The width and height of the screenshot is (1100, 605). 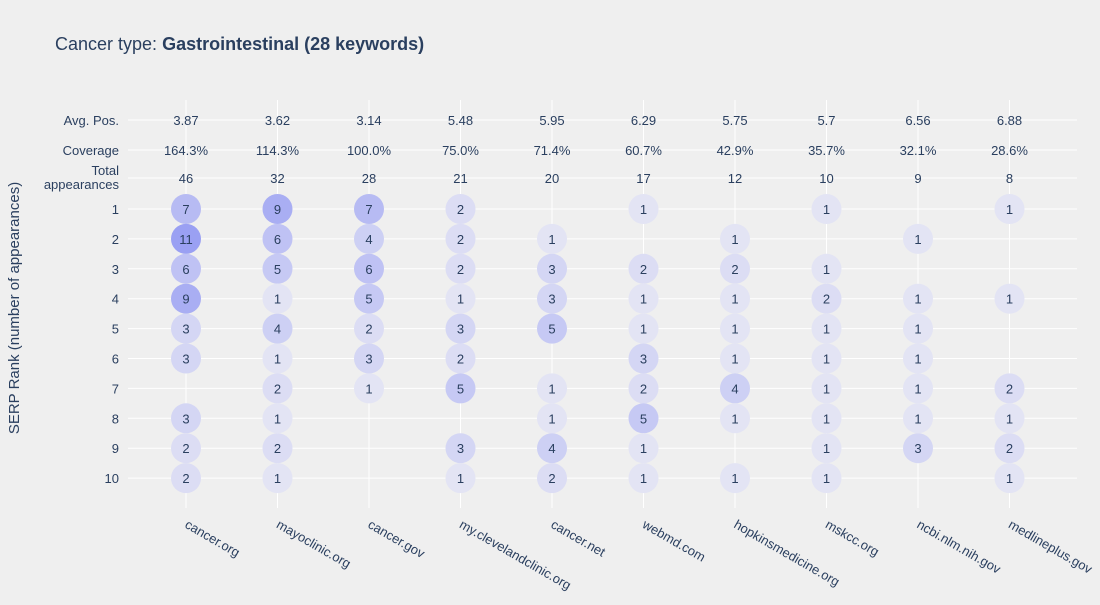 I want to click on summary-value: 5.7, so click(x=826, y=120).